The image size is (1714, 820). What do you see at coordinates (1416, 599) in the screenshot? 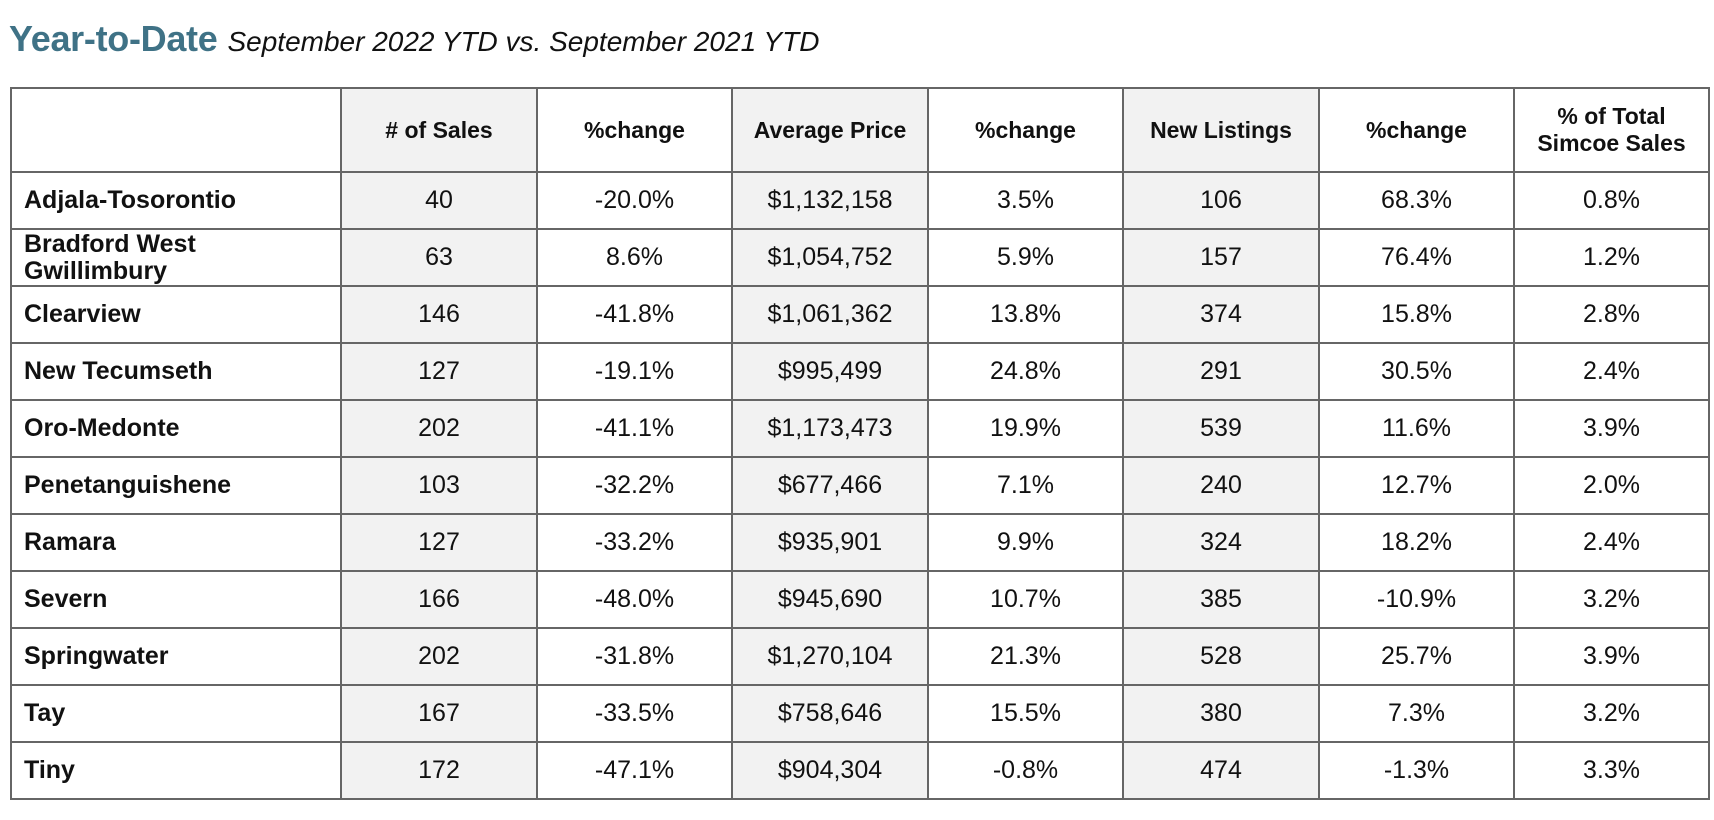
I see `cell-listings-change: -10.9%` at bounding box center [1416, 599].